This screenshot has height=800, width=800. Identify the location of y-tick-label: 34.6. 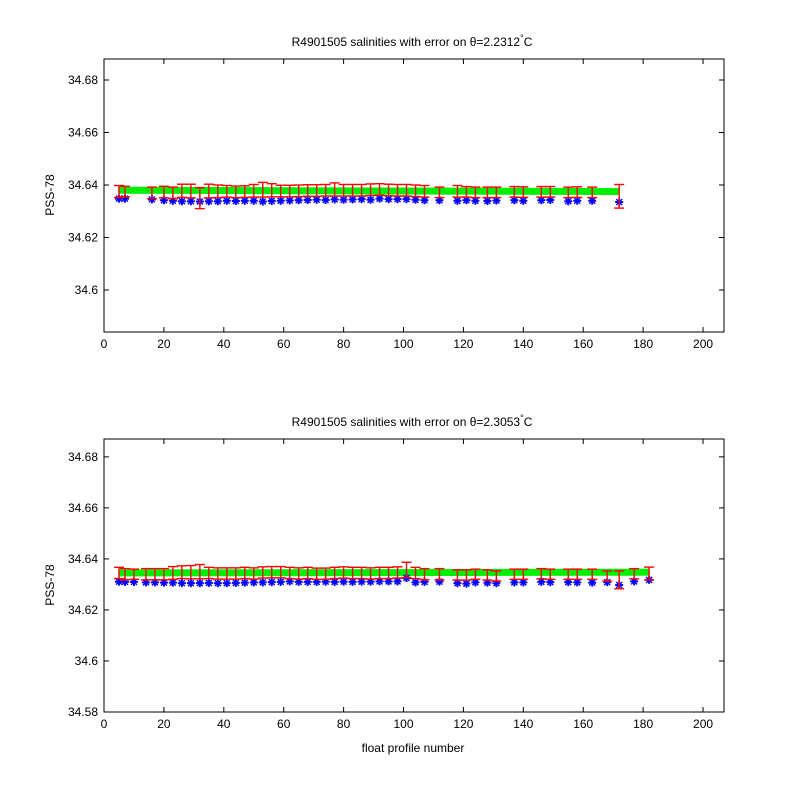
(87, 661).